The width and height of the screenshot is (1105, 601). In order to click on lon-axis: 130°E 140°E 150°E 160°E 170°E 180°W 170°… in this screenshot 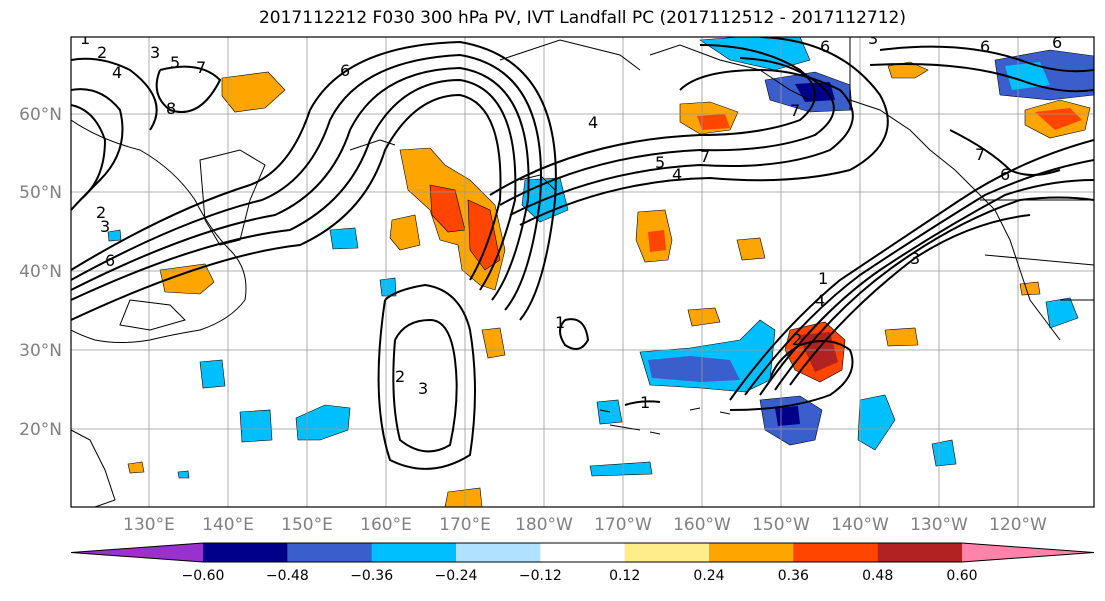, I will do `click(585, 525)`.